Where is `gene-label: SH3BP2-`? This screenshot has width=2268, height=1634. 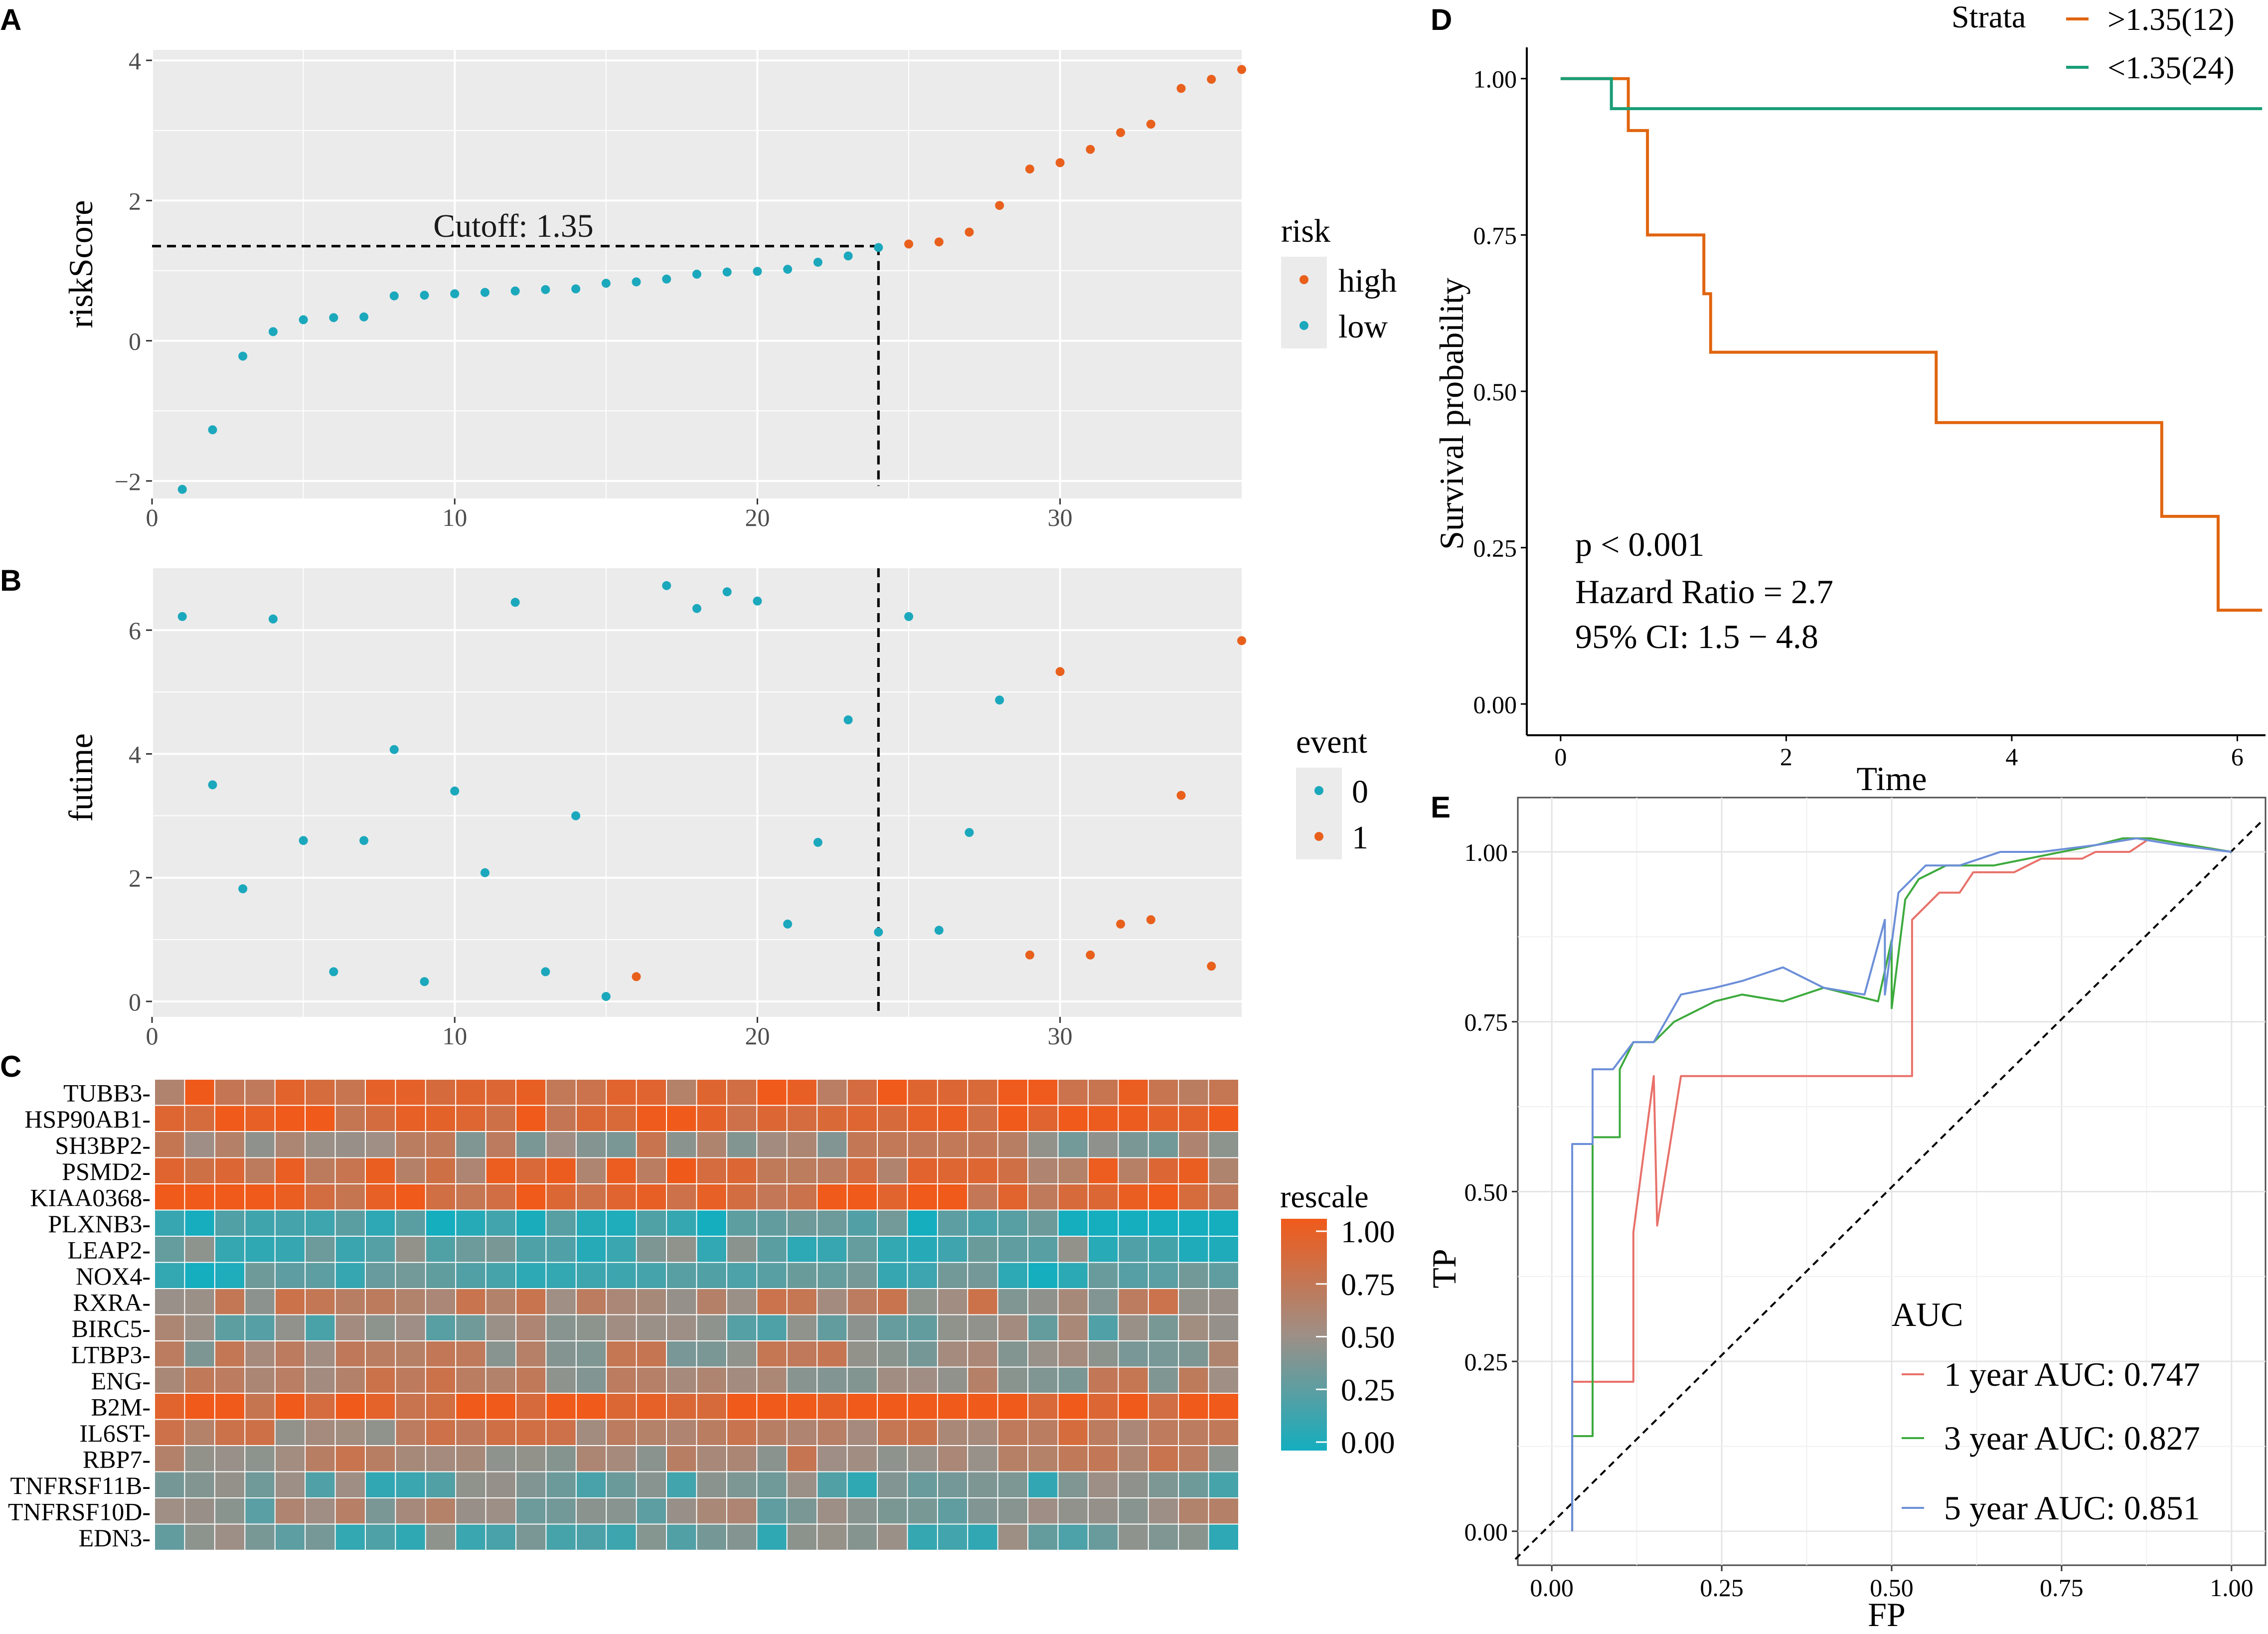
gene-label: SH3BP2- is located at coordinates (103, 1145).